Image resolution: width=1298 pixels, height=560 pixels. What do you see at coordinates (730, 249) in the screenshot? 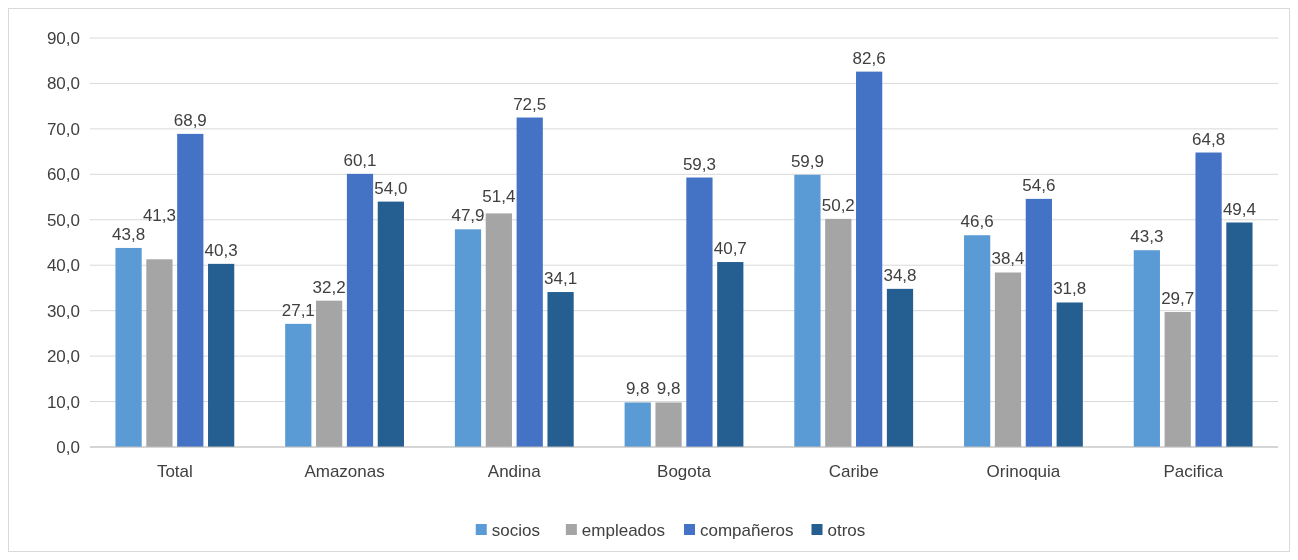
I see `data-label: 40,7` at bounding box center [730, 249].